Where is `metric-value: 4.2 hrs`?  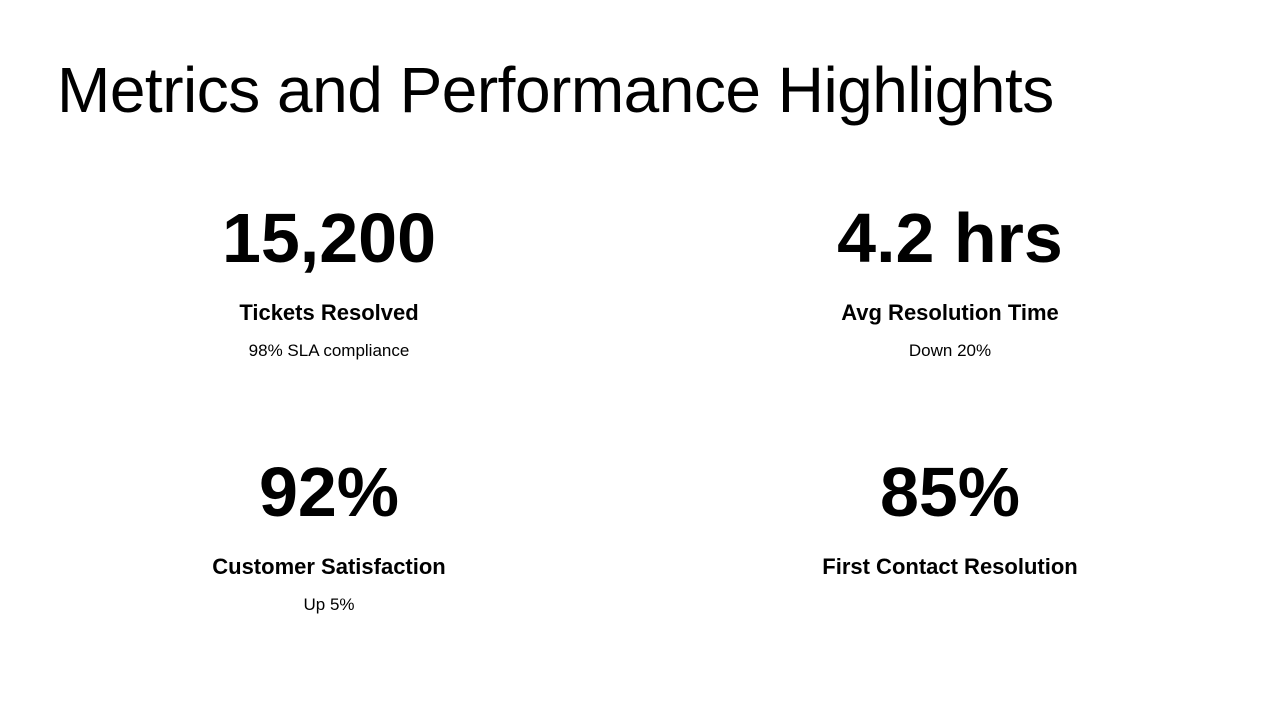
metric-value: 4.2 hrs is located at coordinates (950, 238).